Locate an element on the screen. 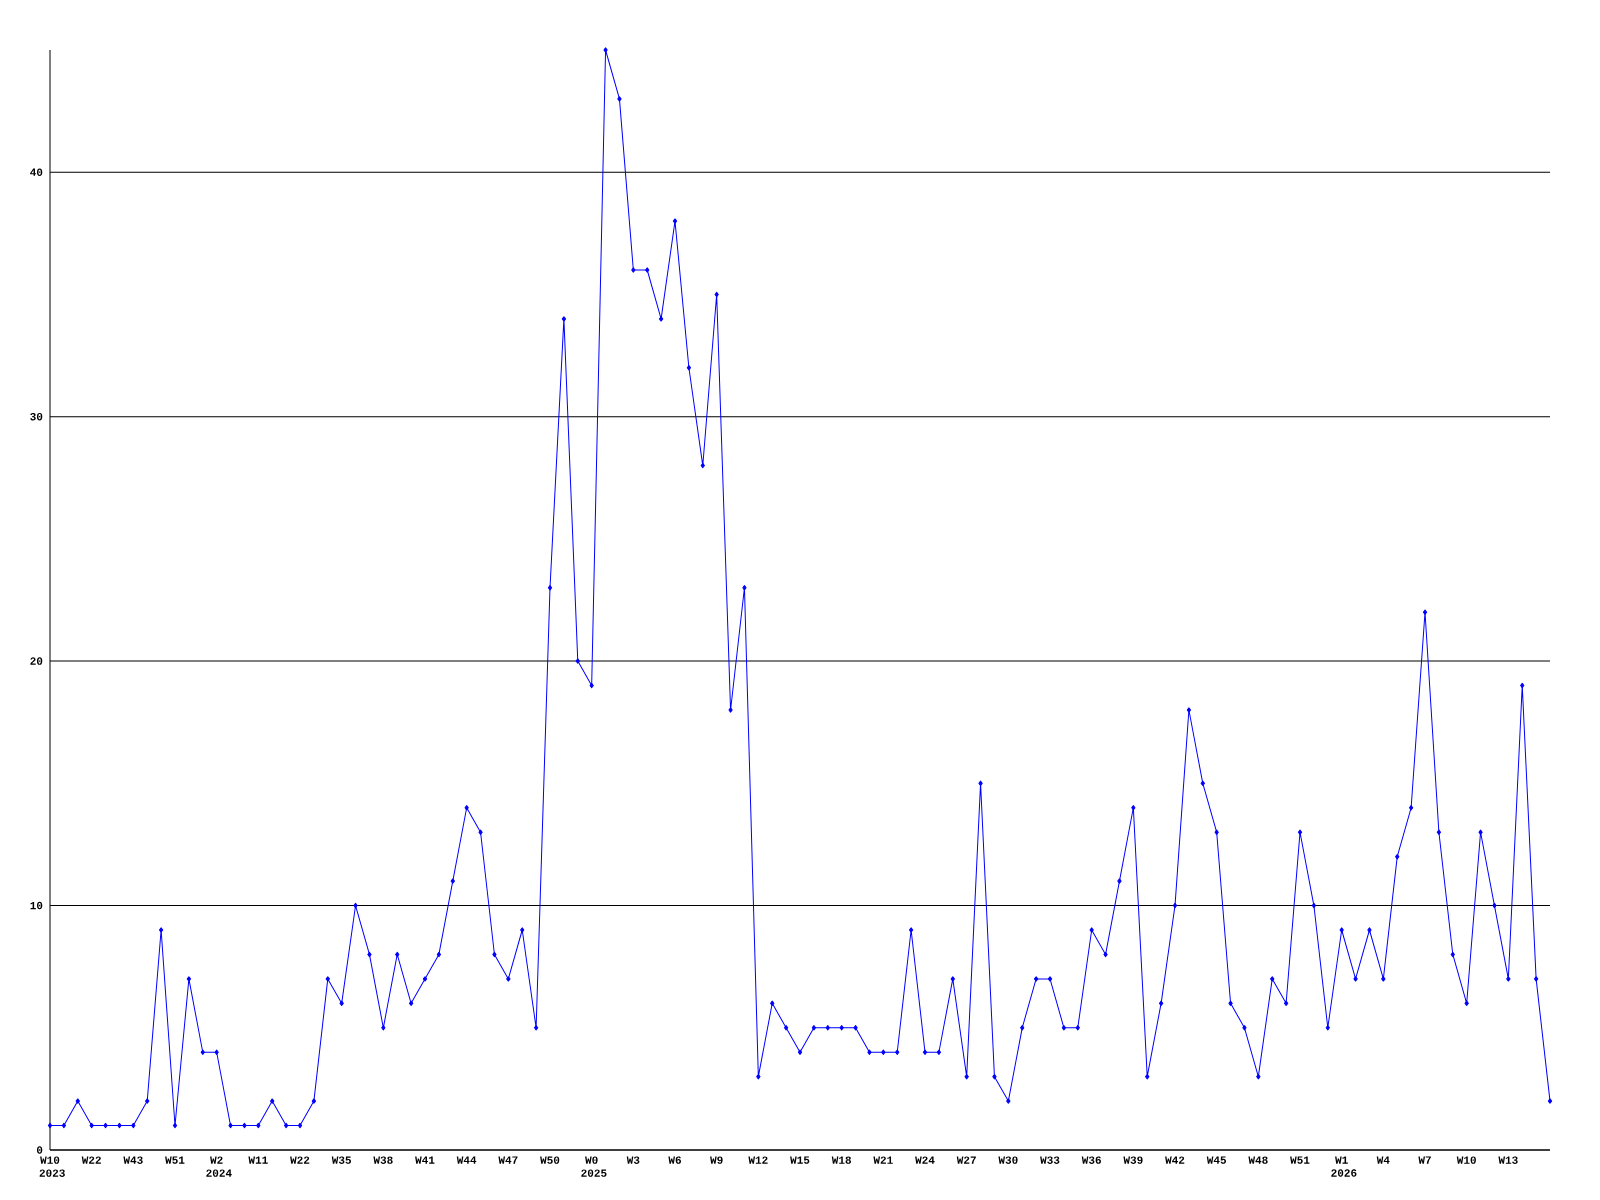  x-tick-label: W38 is located at coordinates (383, 1160).